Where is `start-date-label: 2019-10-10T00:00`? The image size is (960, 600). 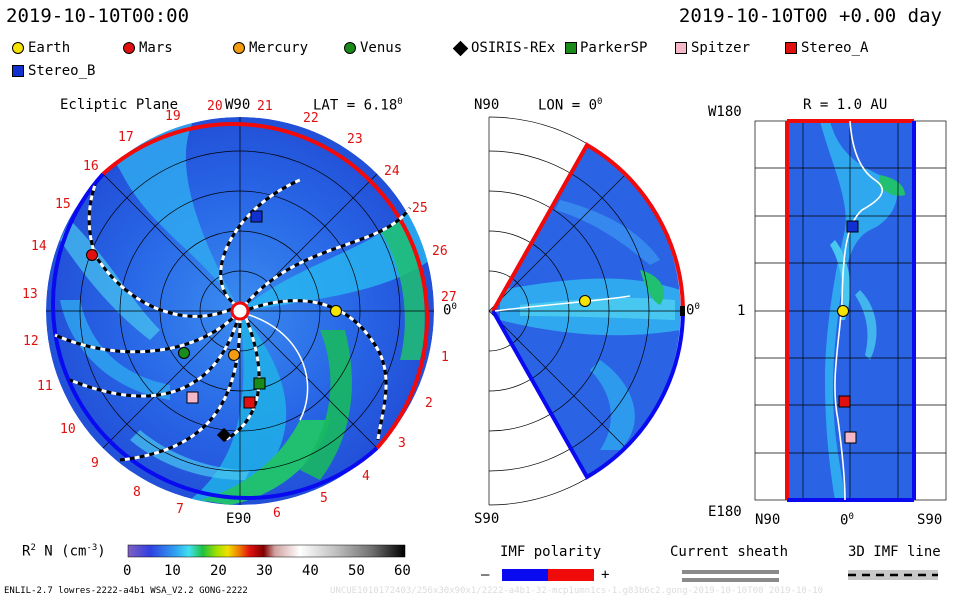 start-date-label: 2019-10-10T00:00 is located at coordinates (98, 16).